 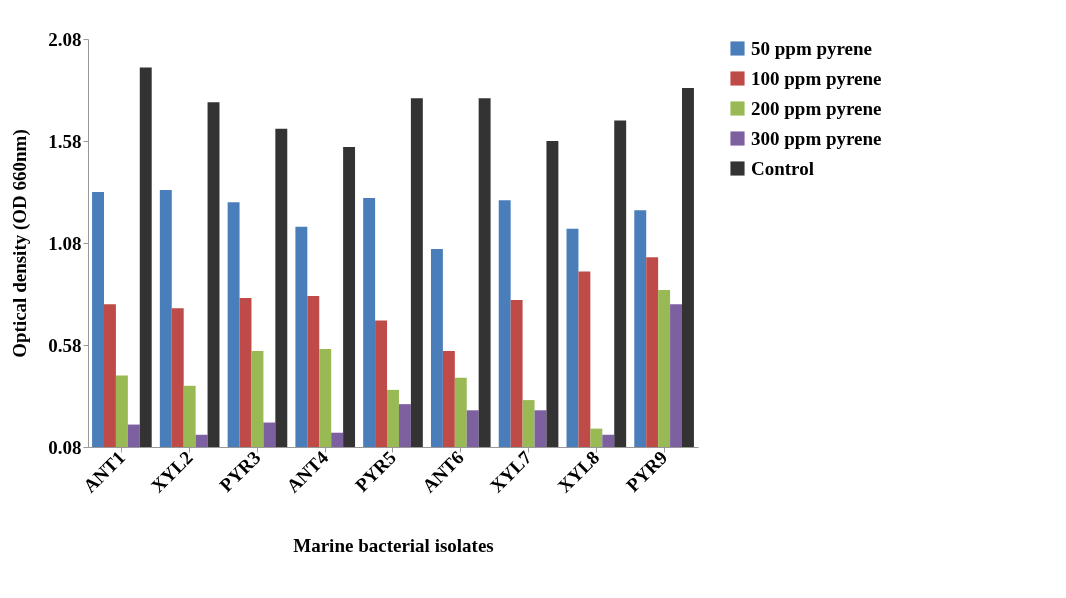 What do you see at coordinates (816, 108) in the screenshot?
I see `legend-label: 200 ppm pyrene` at bounding box center [816, 108].